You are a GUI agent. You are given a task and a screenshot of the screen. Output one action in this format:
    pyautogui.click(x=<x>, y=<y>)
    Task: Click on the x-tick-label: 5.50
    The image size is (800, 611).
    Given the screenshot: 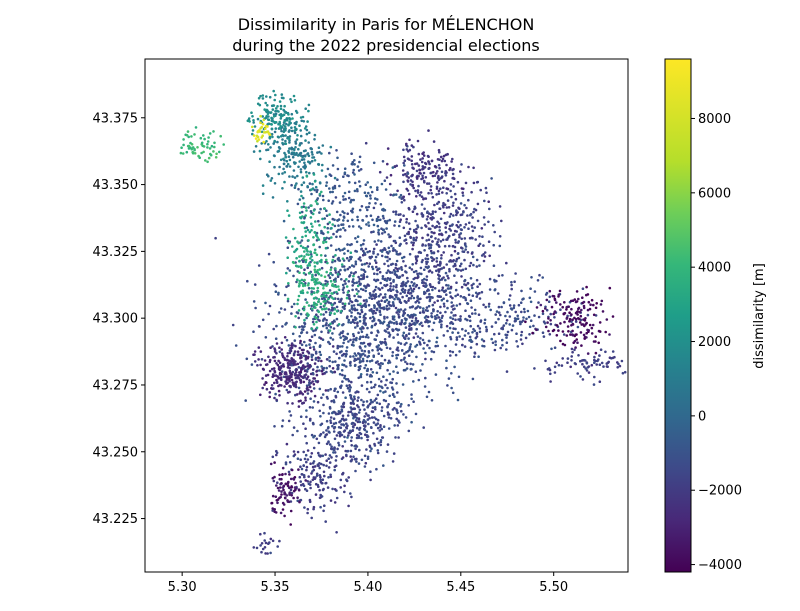 What is the action you would take?
    pyautogui.click(x=553, y=587)
    